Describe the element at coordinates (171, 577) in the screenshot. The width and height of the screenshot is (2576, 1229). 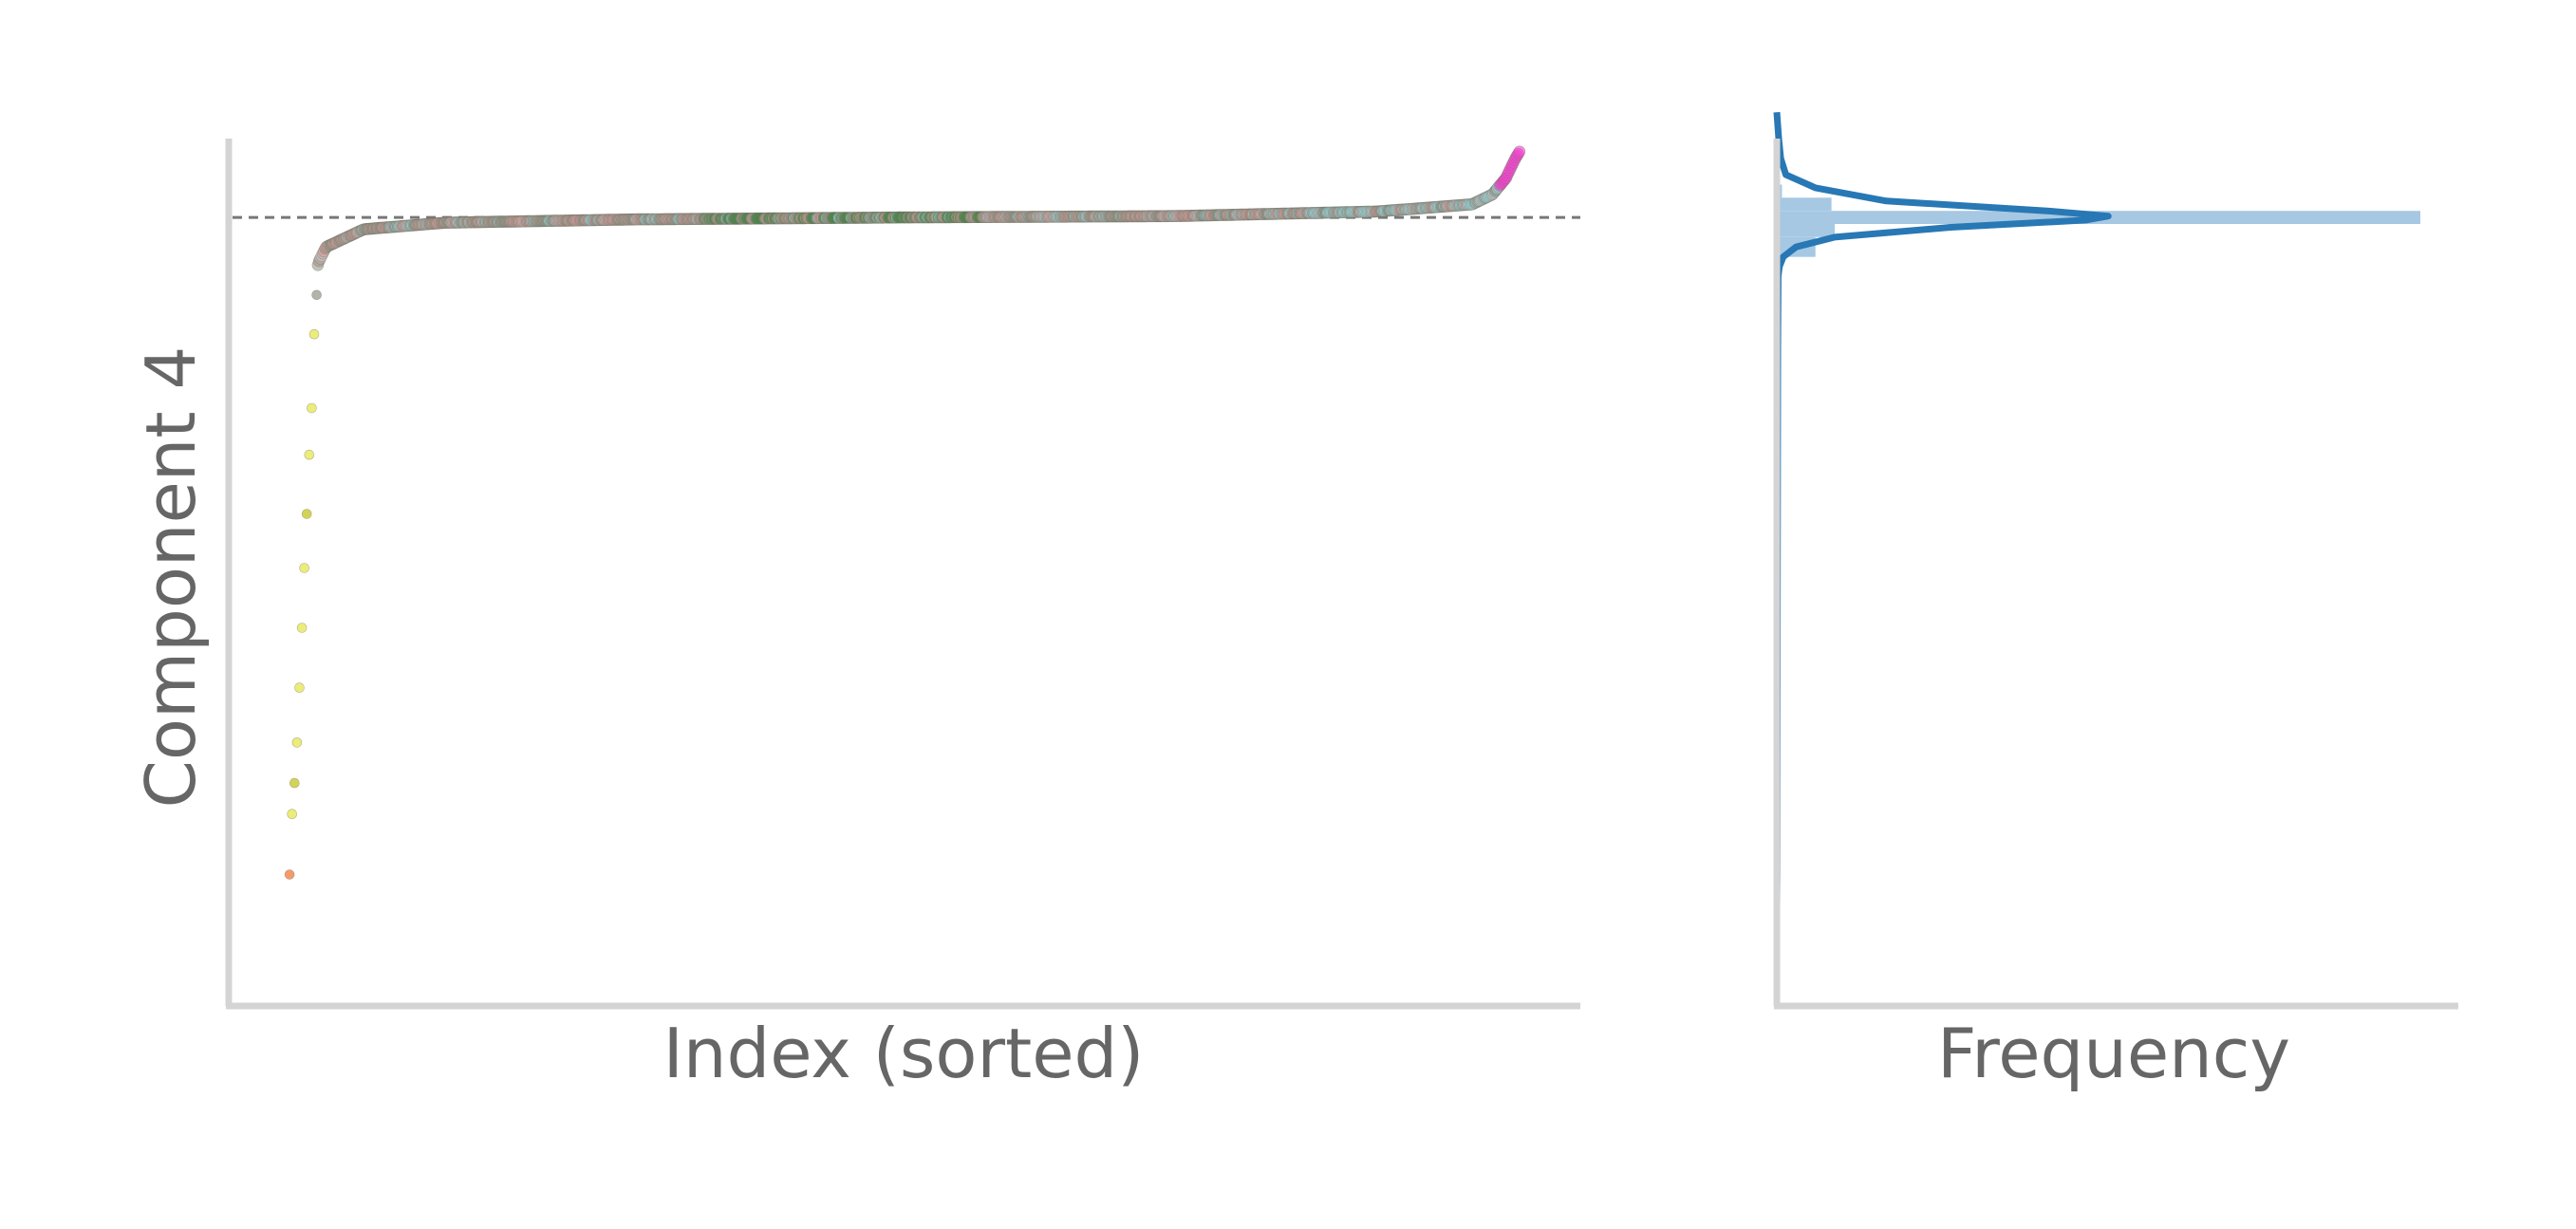
I see `scatter-y-axis-label: Component 4` at that location.